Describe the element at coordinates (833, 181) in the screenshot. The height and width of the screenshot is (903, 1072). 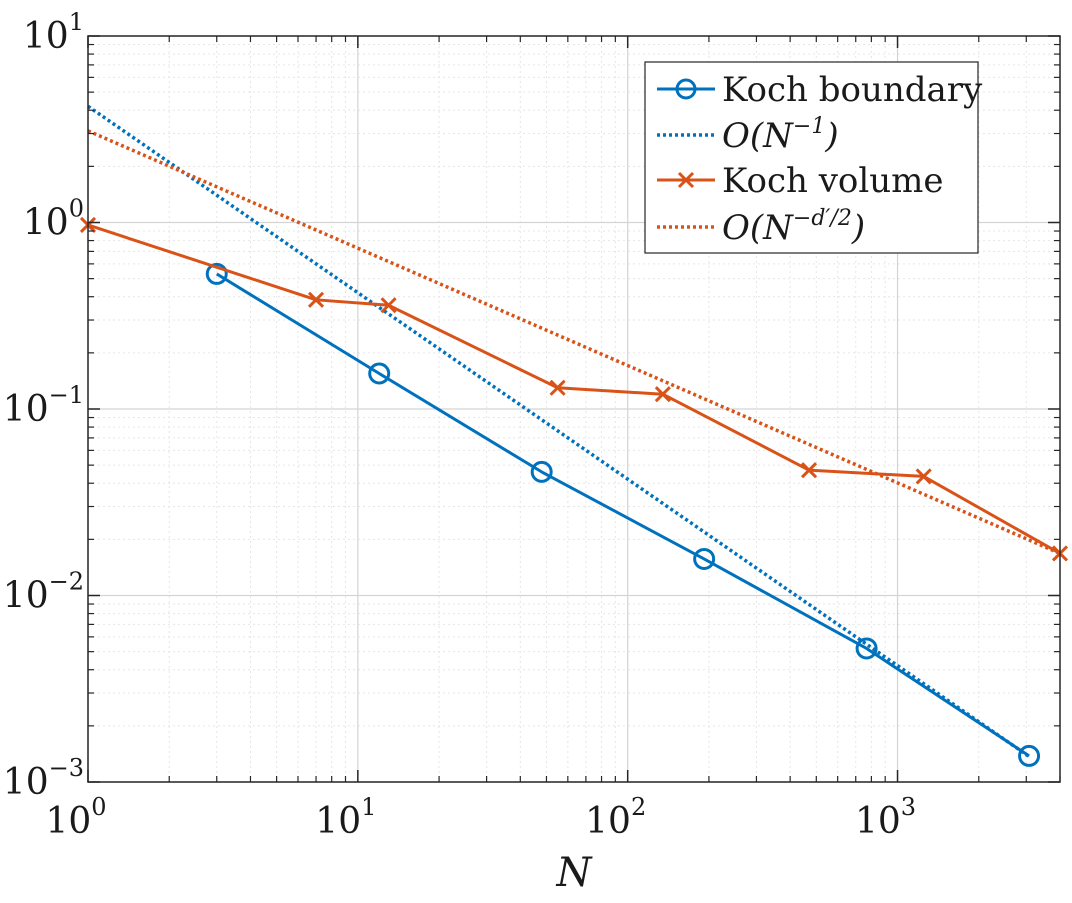
I see `legend-label-koch-volume: Koch volume` at that location.